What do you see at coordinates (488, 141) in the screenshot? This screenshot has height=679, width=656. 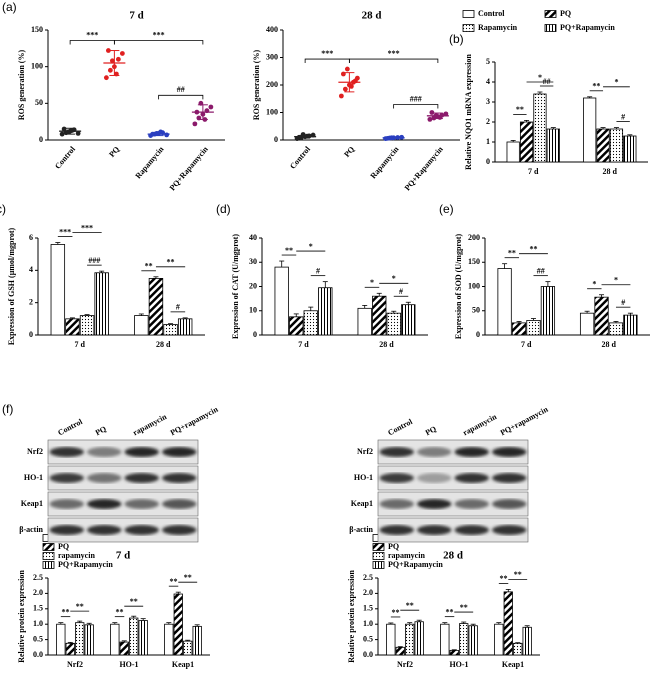 I see `y-tick-label: 1` at bounding box center [488, 141].